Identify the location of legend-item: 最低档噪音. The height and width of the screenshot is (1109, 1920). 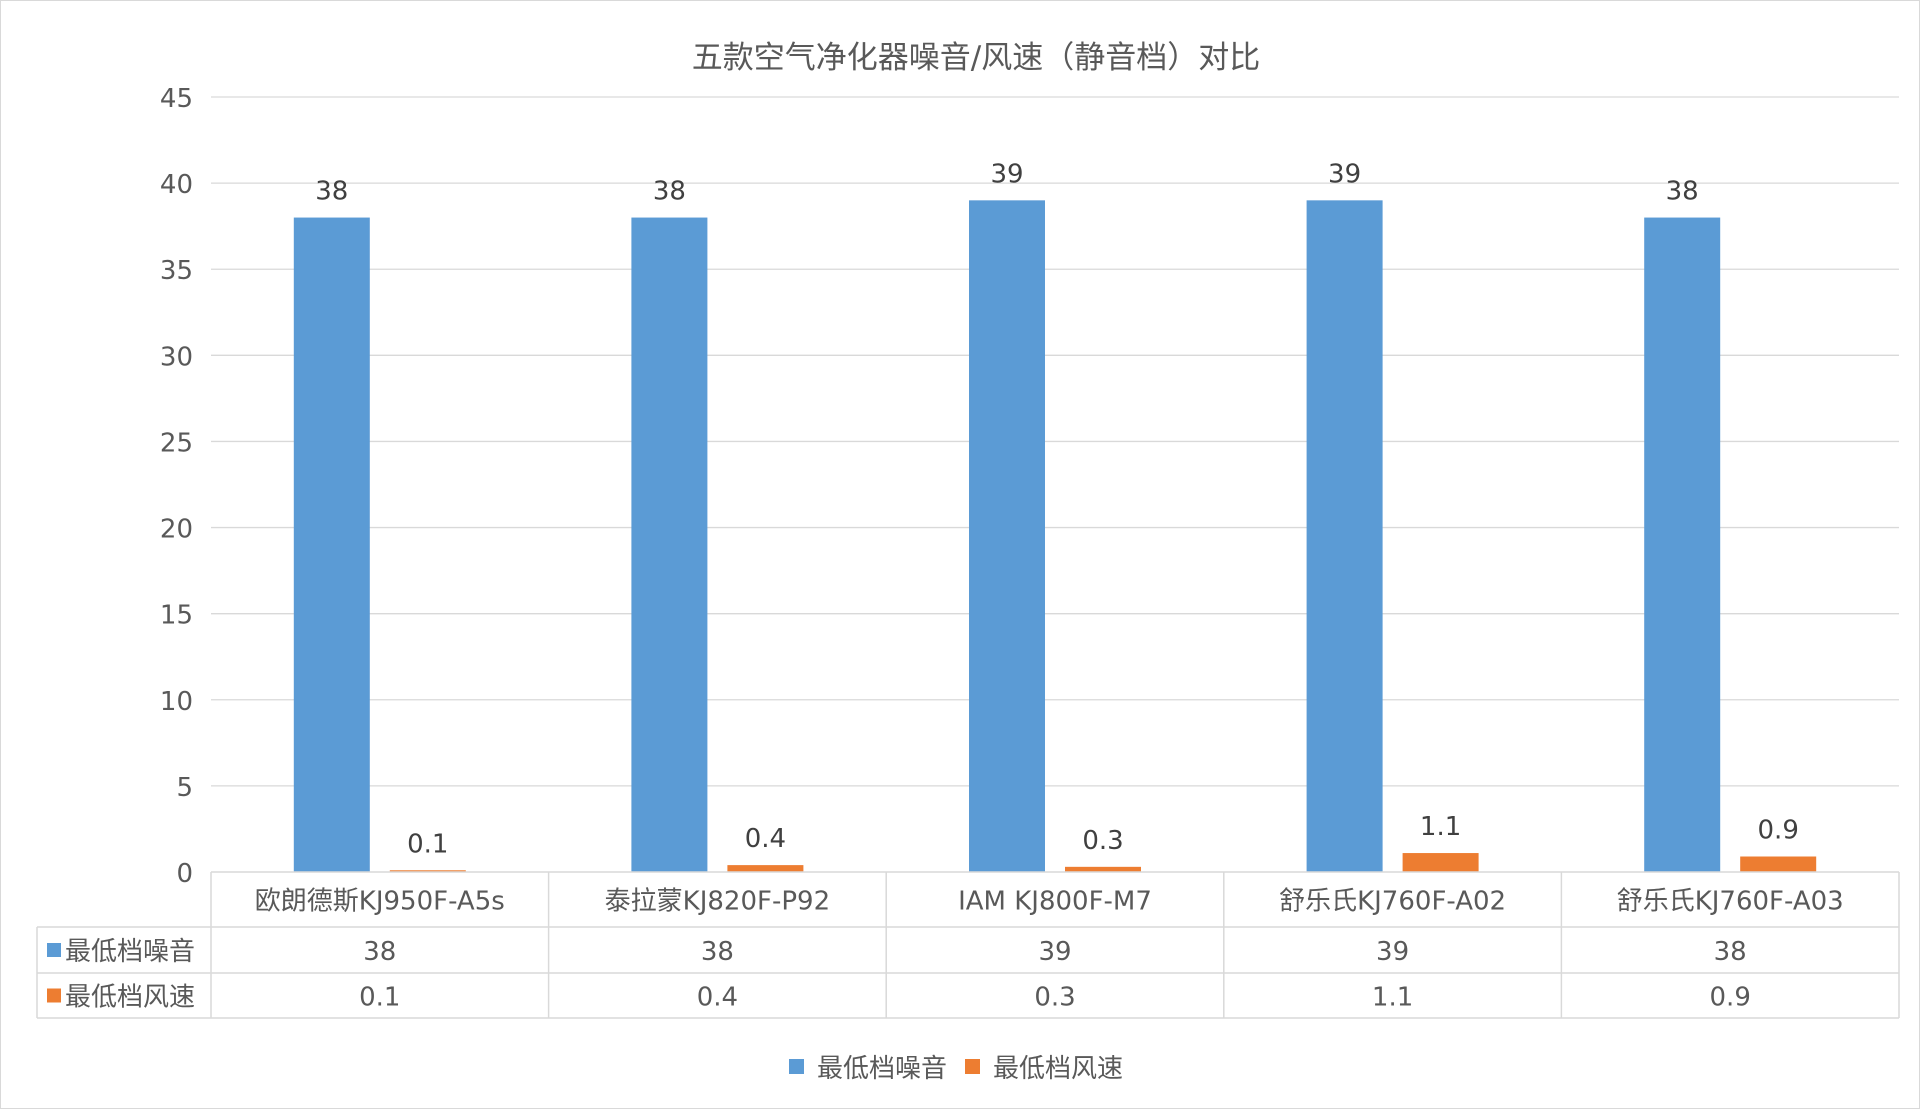
(868, 1069).